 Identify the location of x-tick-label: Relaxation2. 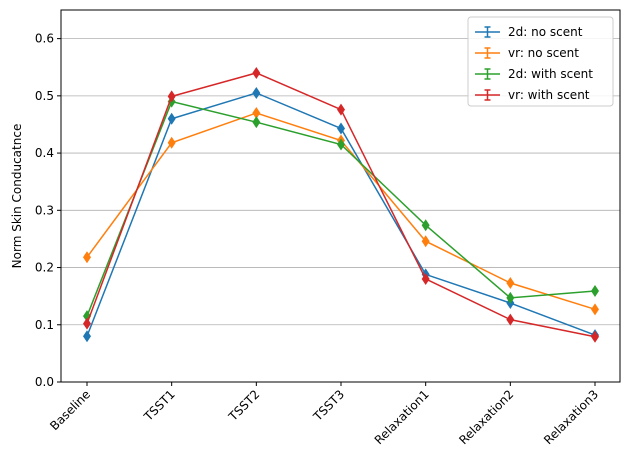
(486, 417).